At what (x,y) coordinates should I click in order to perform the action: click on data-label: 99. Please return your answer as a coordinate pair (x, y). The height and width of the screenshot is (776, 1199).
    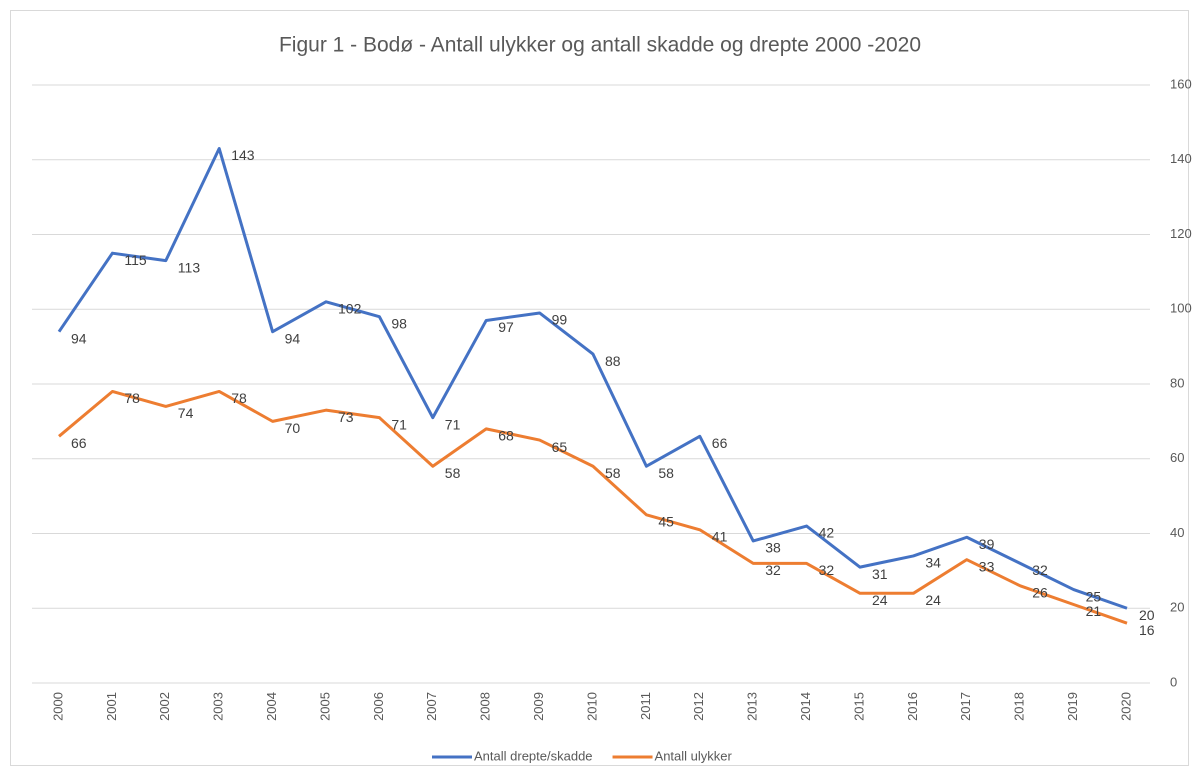
    Looking at the image, I should click on (560, 320).